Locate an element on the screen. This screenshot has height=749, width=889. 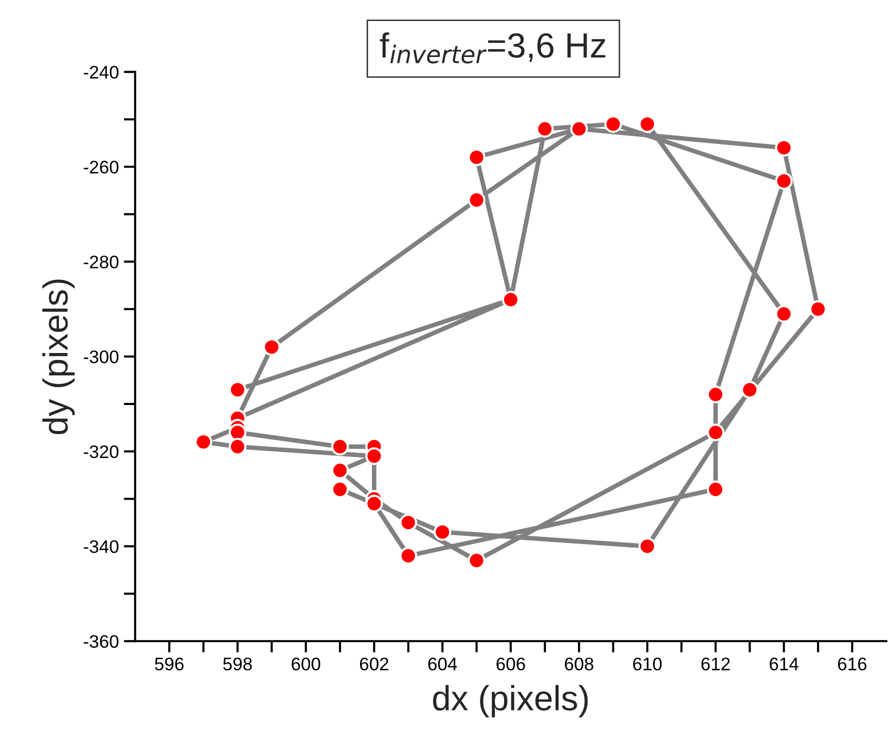
x-tick-label: 604 is located at coordinates (442, 664).